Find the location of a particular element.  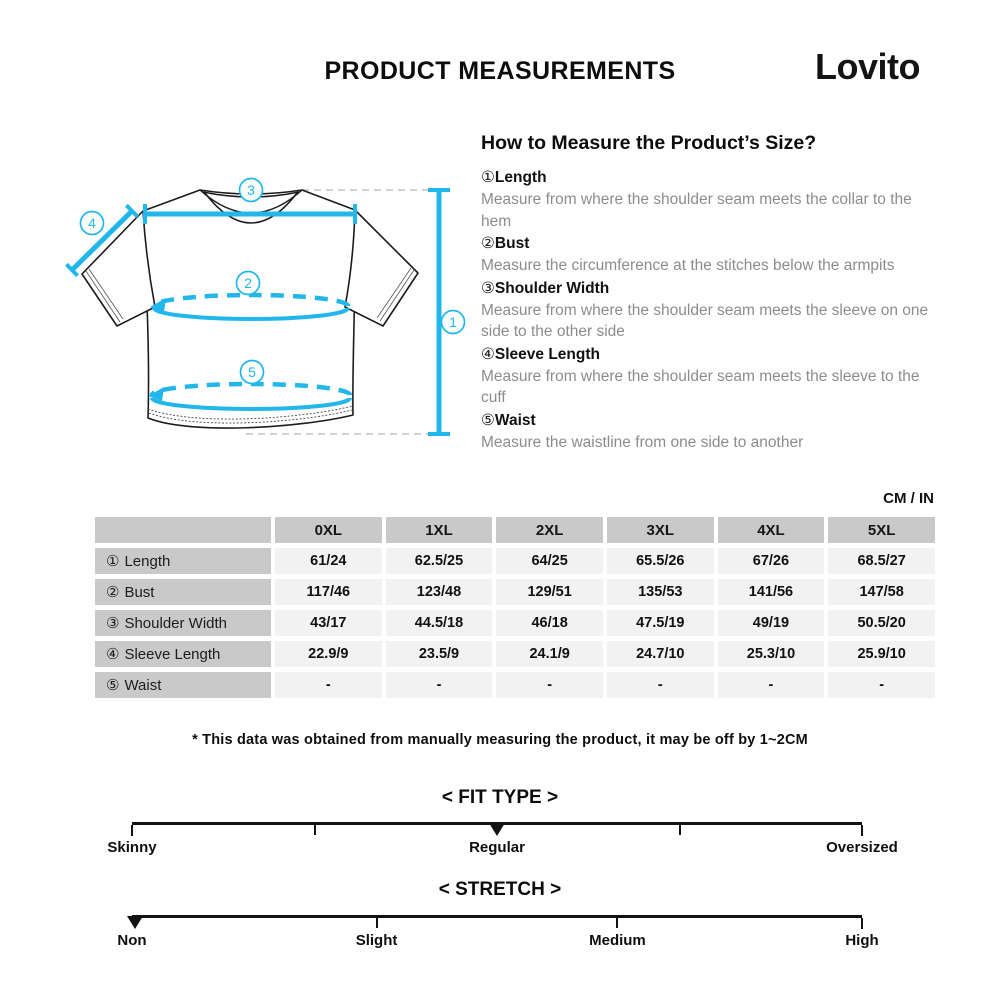

fit-type-label-skinny: Skinny is located at coordinates (132, 847).